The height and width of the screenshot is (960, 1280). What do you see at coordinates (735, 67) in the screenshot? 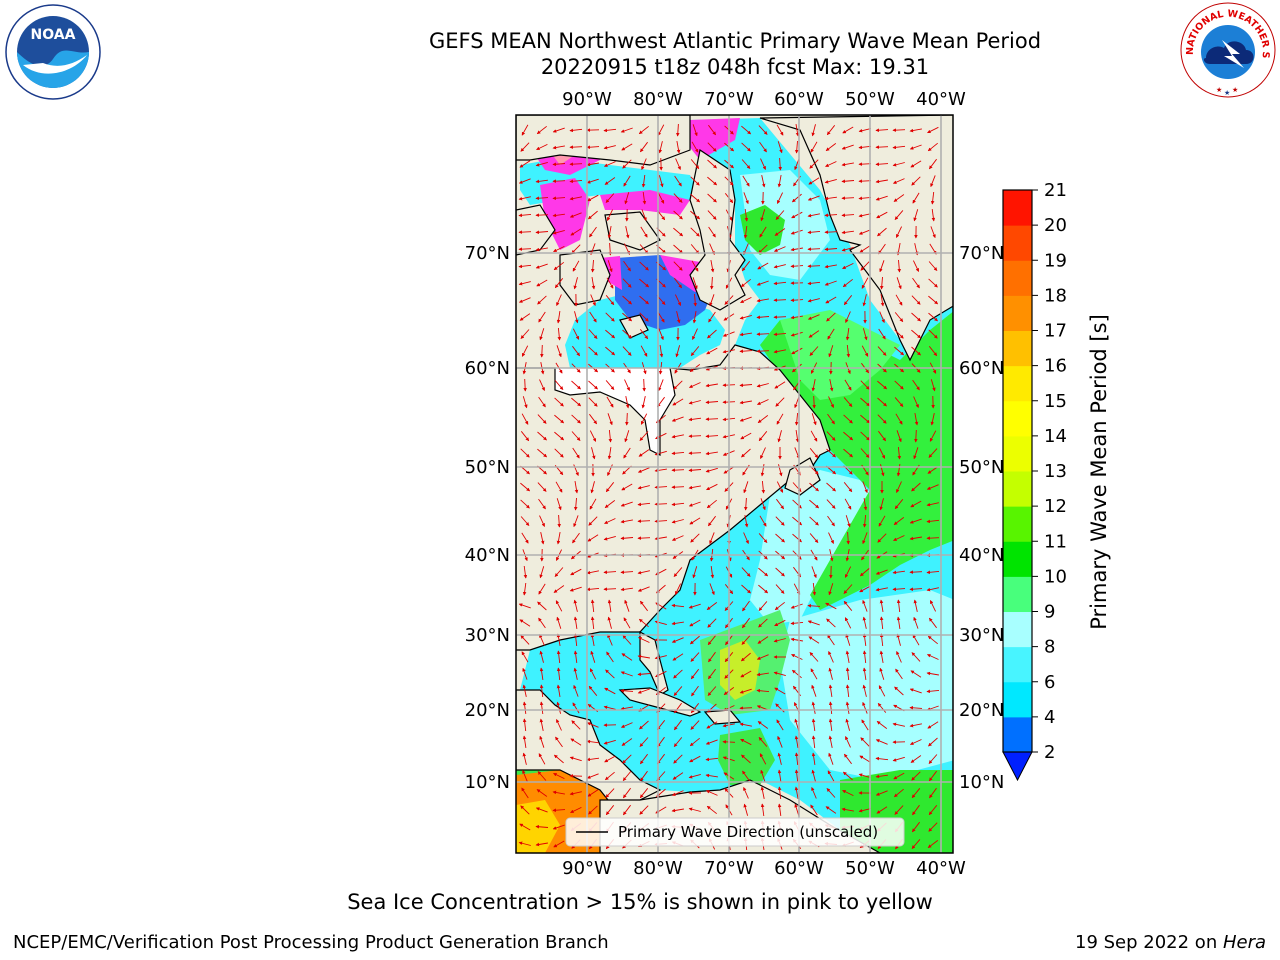
I see `chart-subtitle: 20220915 t18z 048h fcst Max: 19.31` at bounding box center [735, 67].